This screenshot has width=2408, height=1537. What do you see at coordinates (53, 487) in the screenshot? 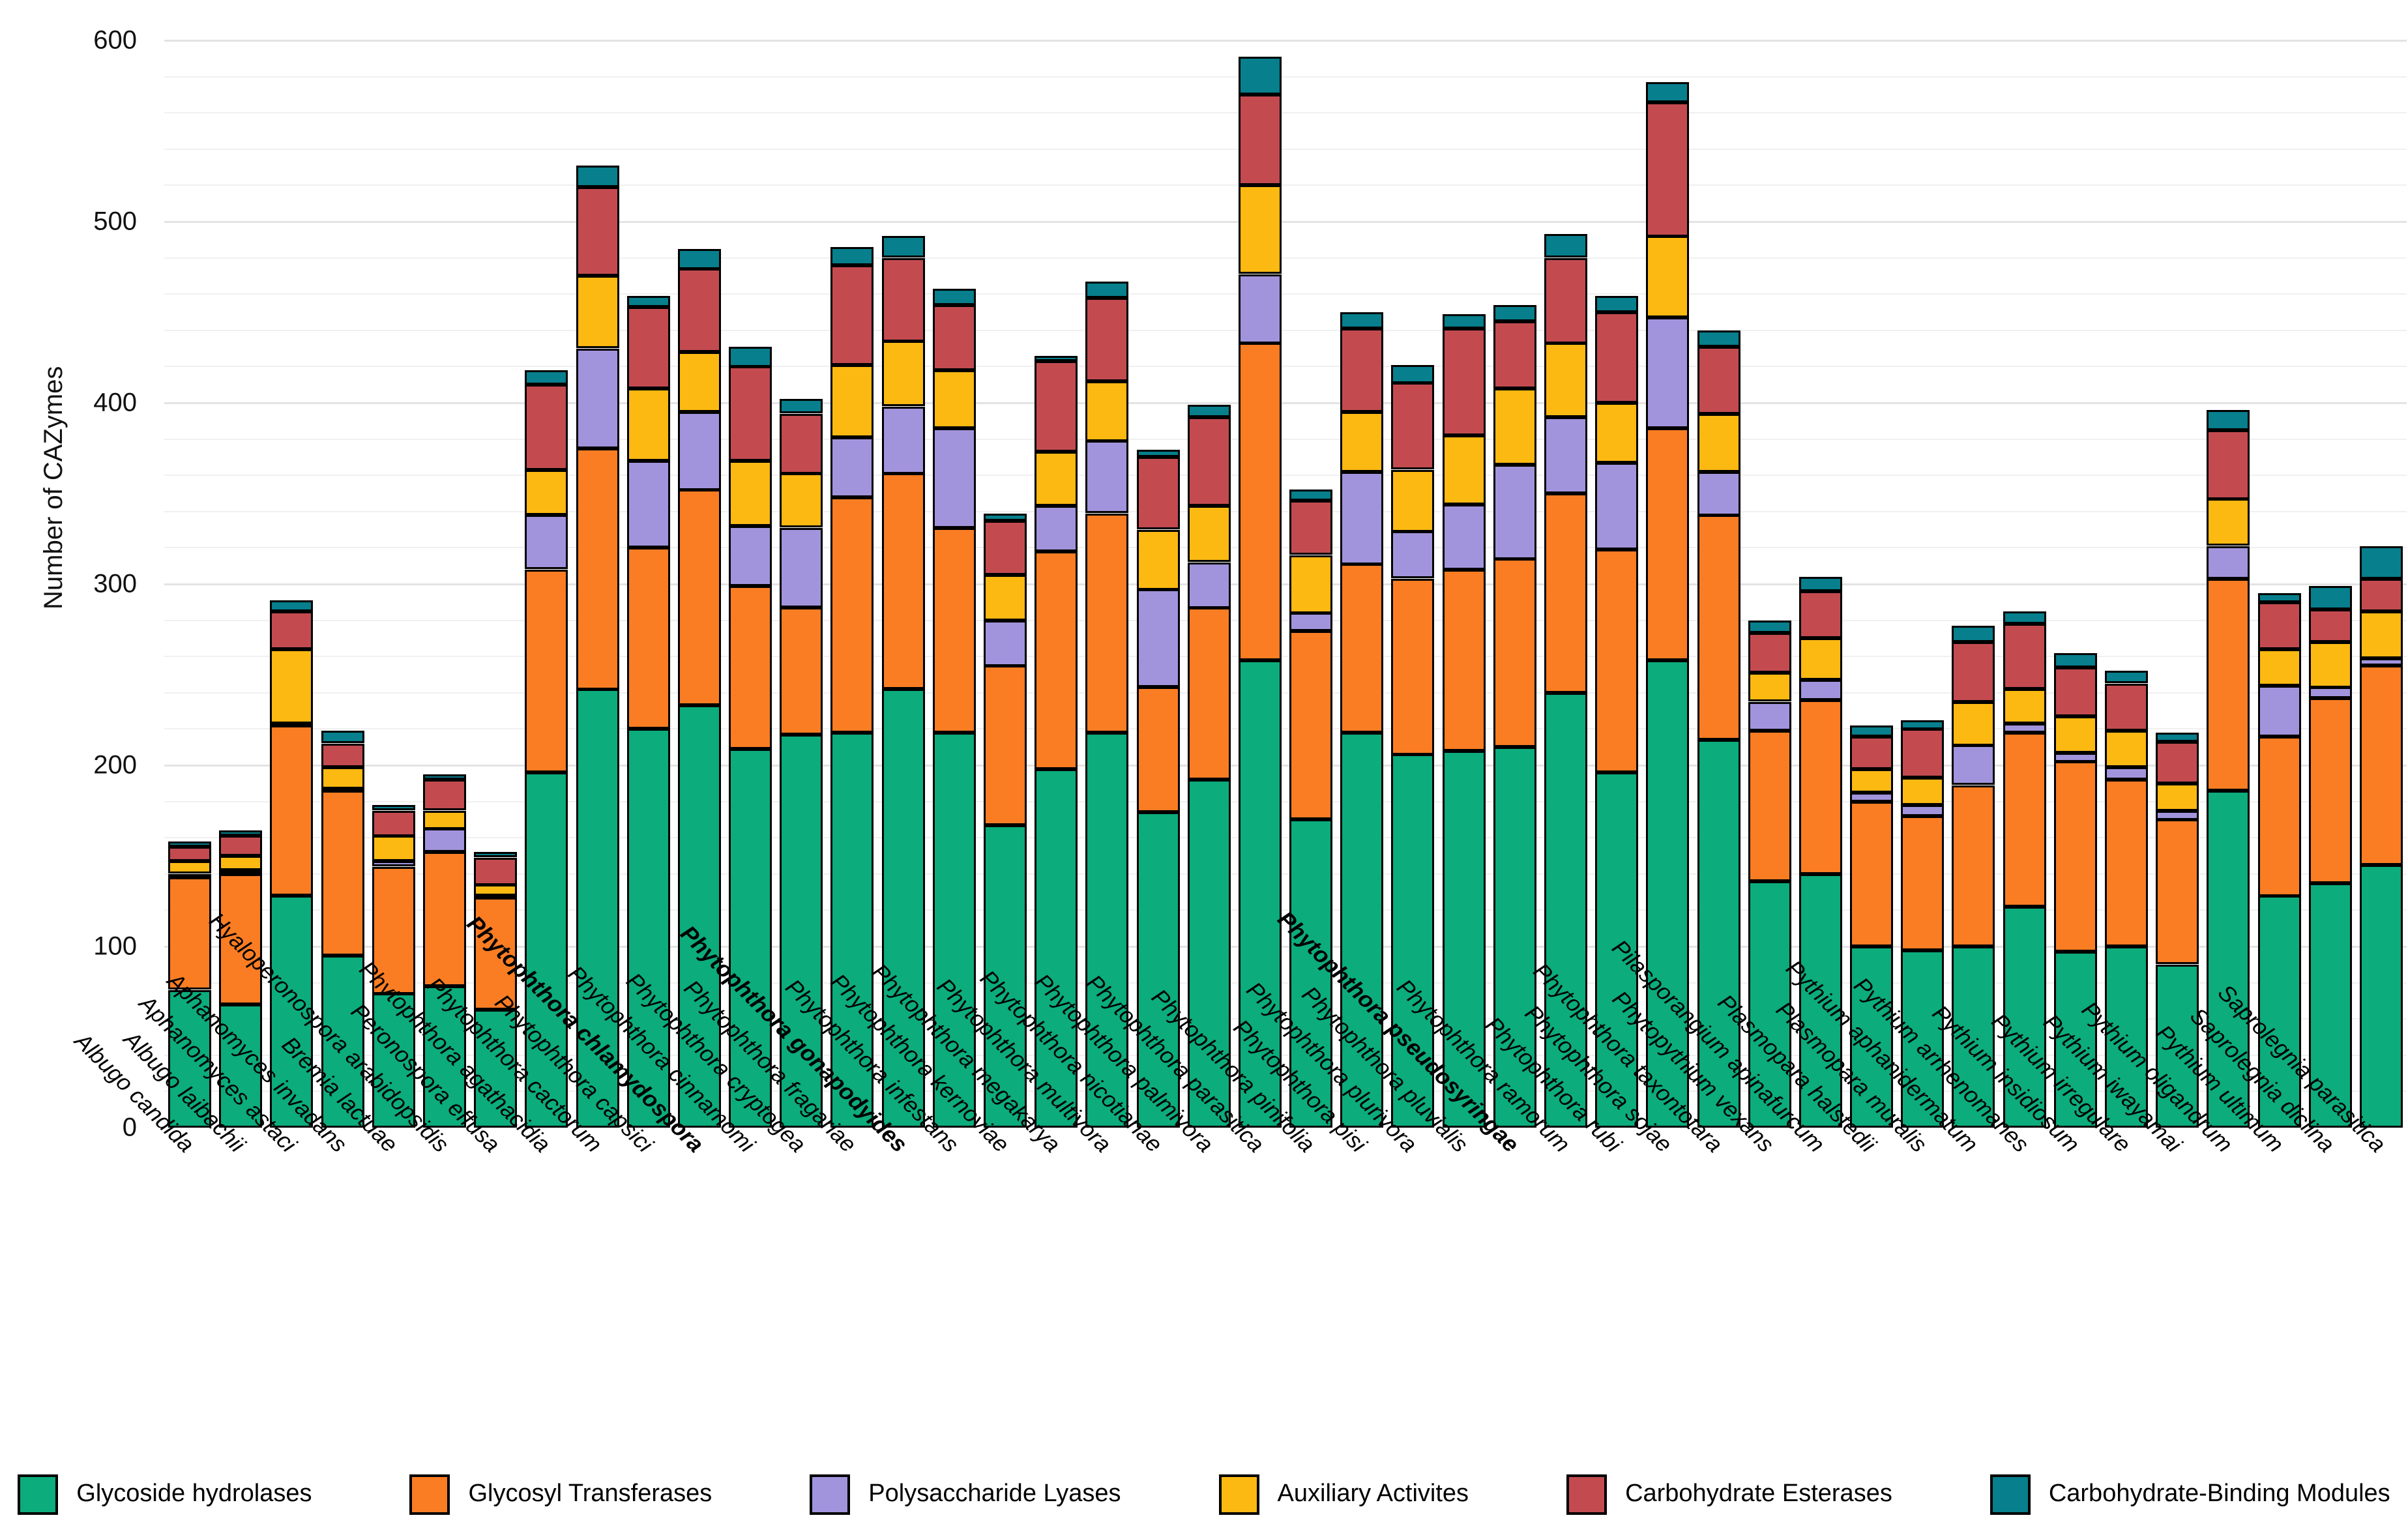
I see `y-axis-title: Number of CAZymes` at bounding box center [53, 487].